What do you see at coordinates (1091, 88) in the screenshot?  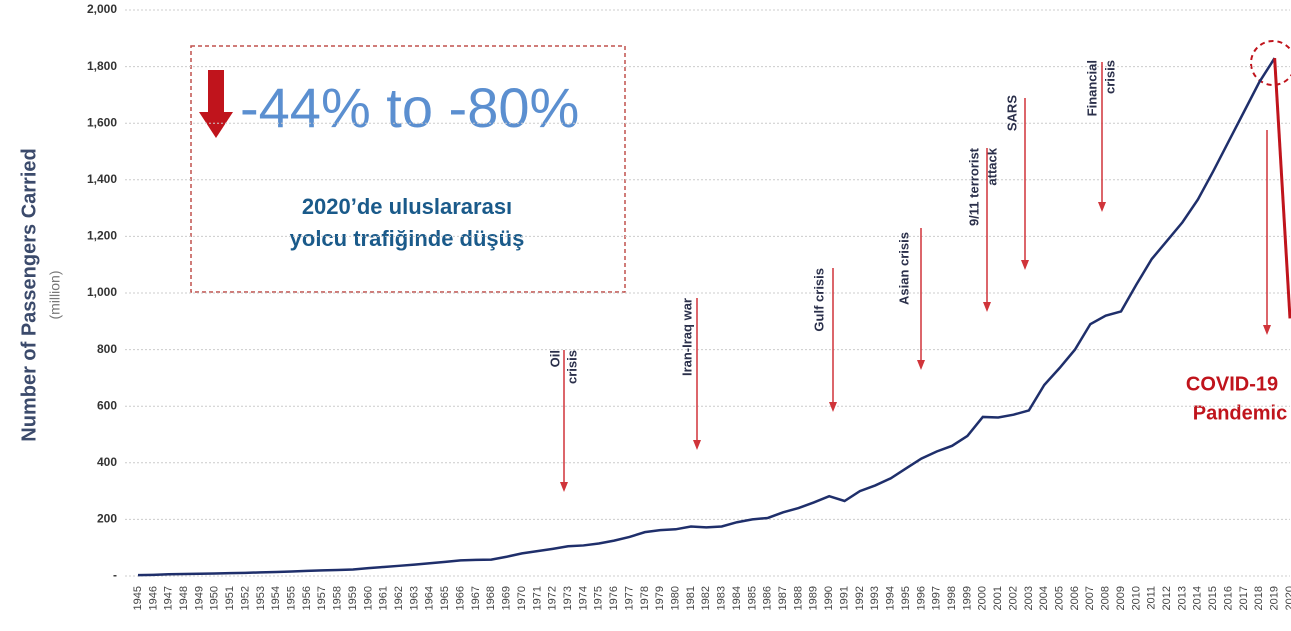 I see `annotation-text: Financial` at bounding box center [1091, 88].